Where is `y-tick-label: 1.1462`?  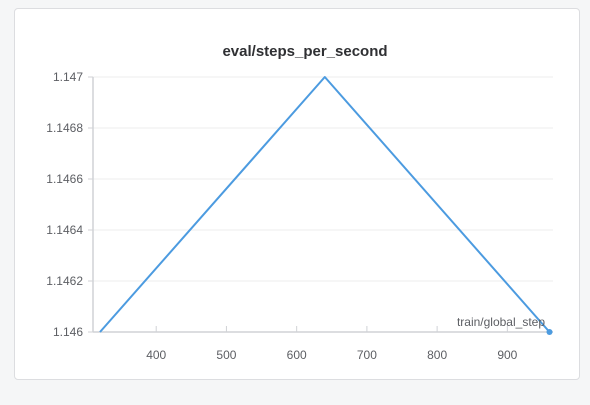
y-tick-label: 1.1462 is located at coordinates (64, 281).